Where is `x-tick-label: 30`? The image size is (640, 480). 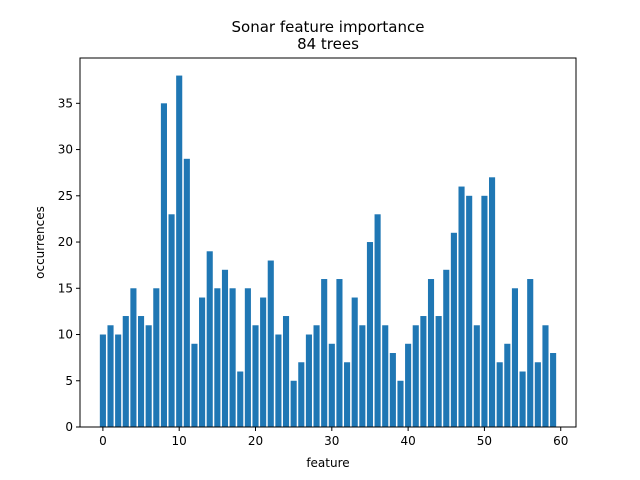 x-tick-label: 30 is located at coordinates (331, 441).